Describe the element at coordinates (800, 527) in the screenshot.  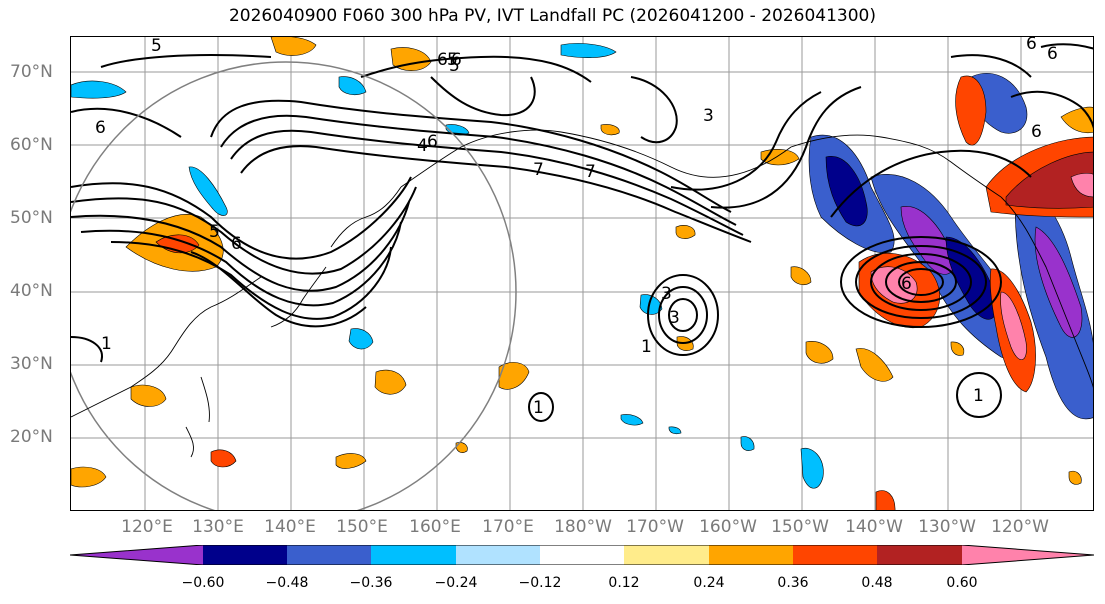
I see `lon-label-150w: 150°W` at that location.